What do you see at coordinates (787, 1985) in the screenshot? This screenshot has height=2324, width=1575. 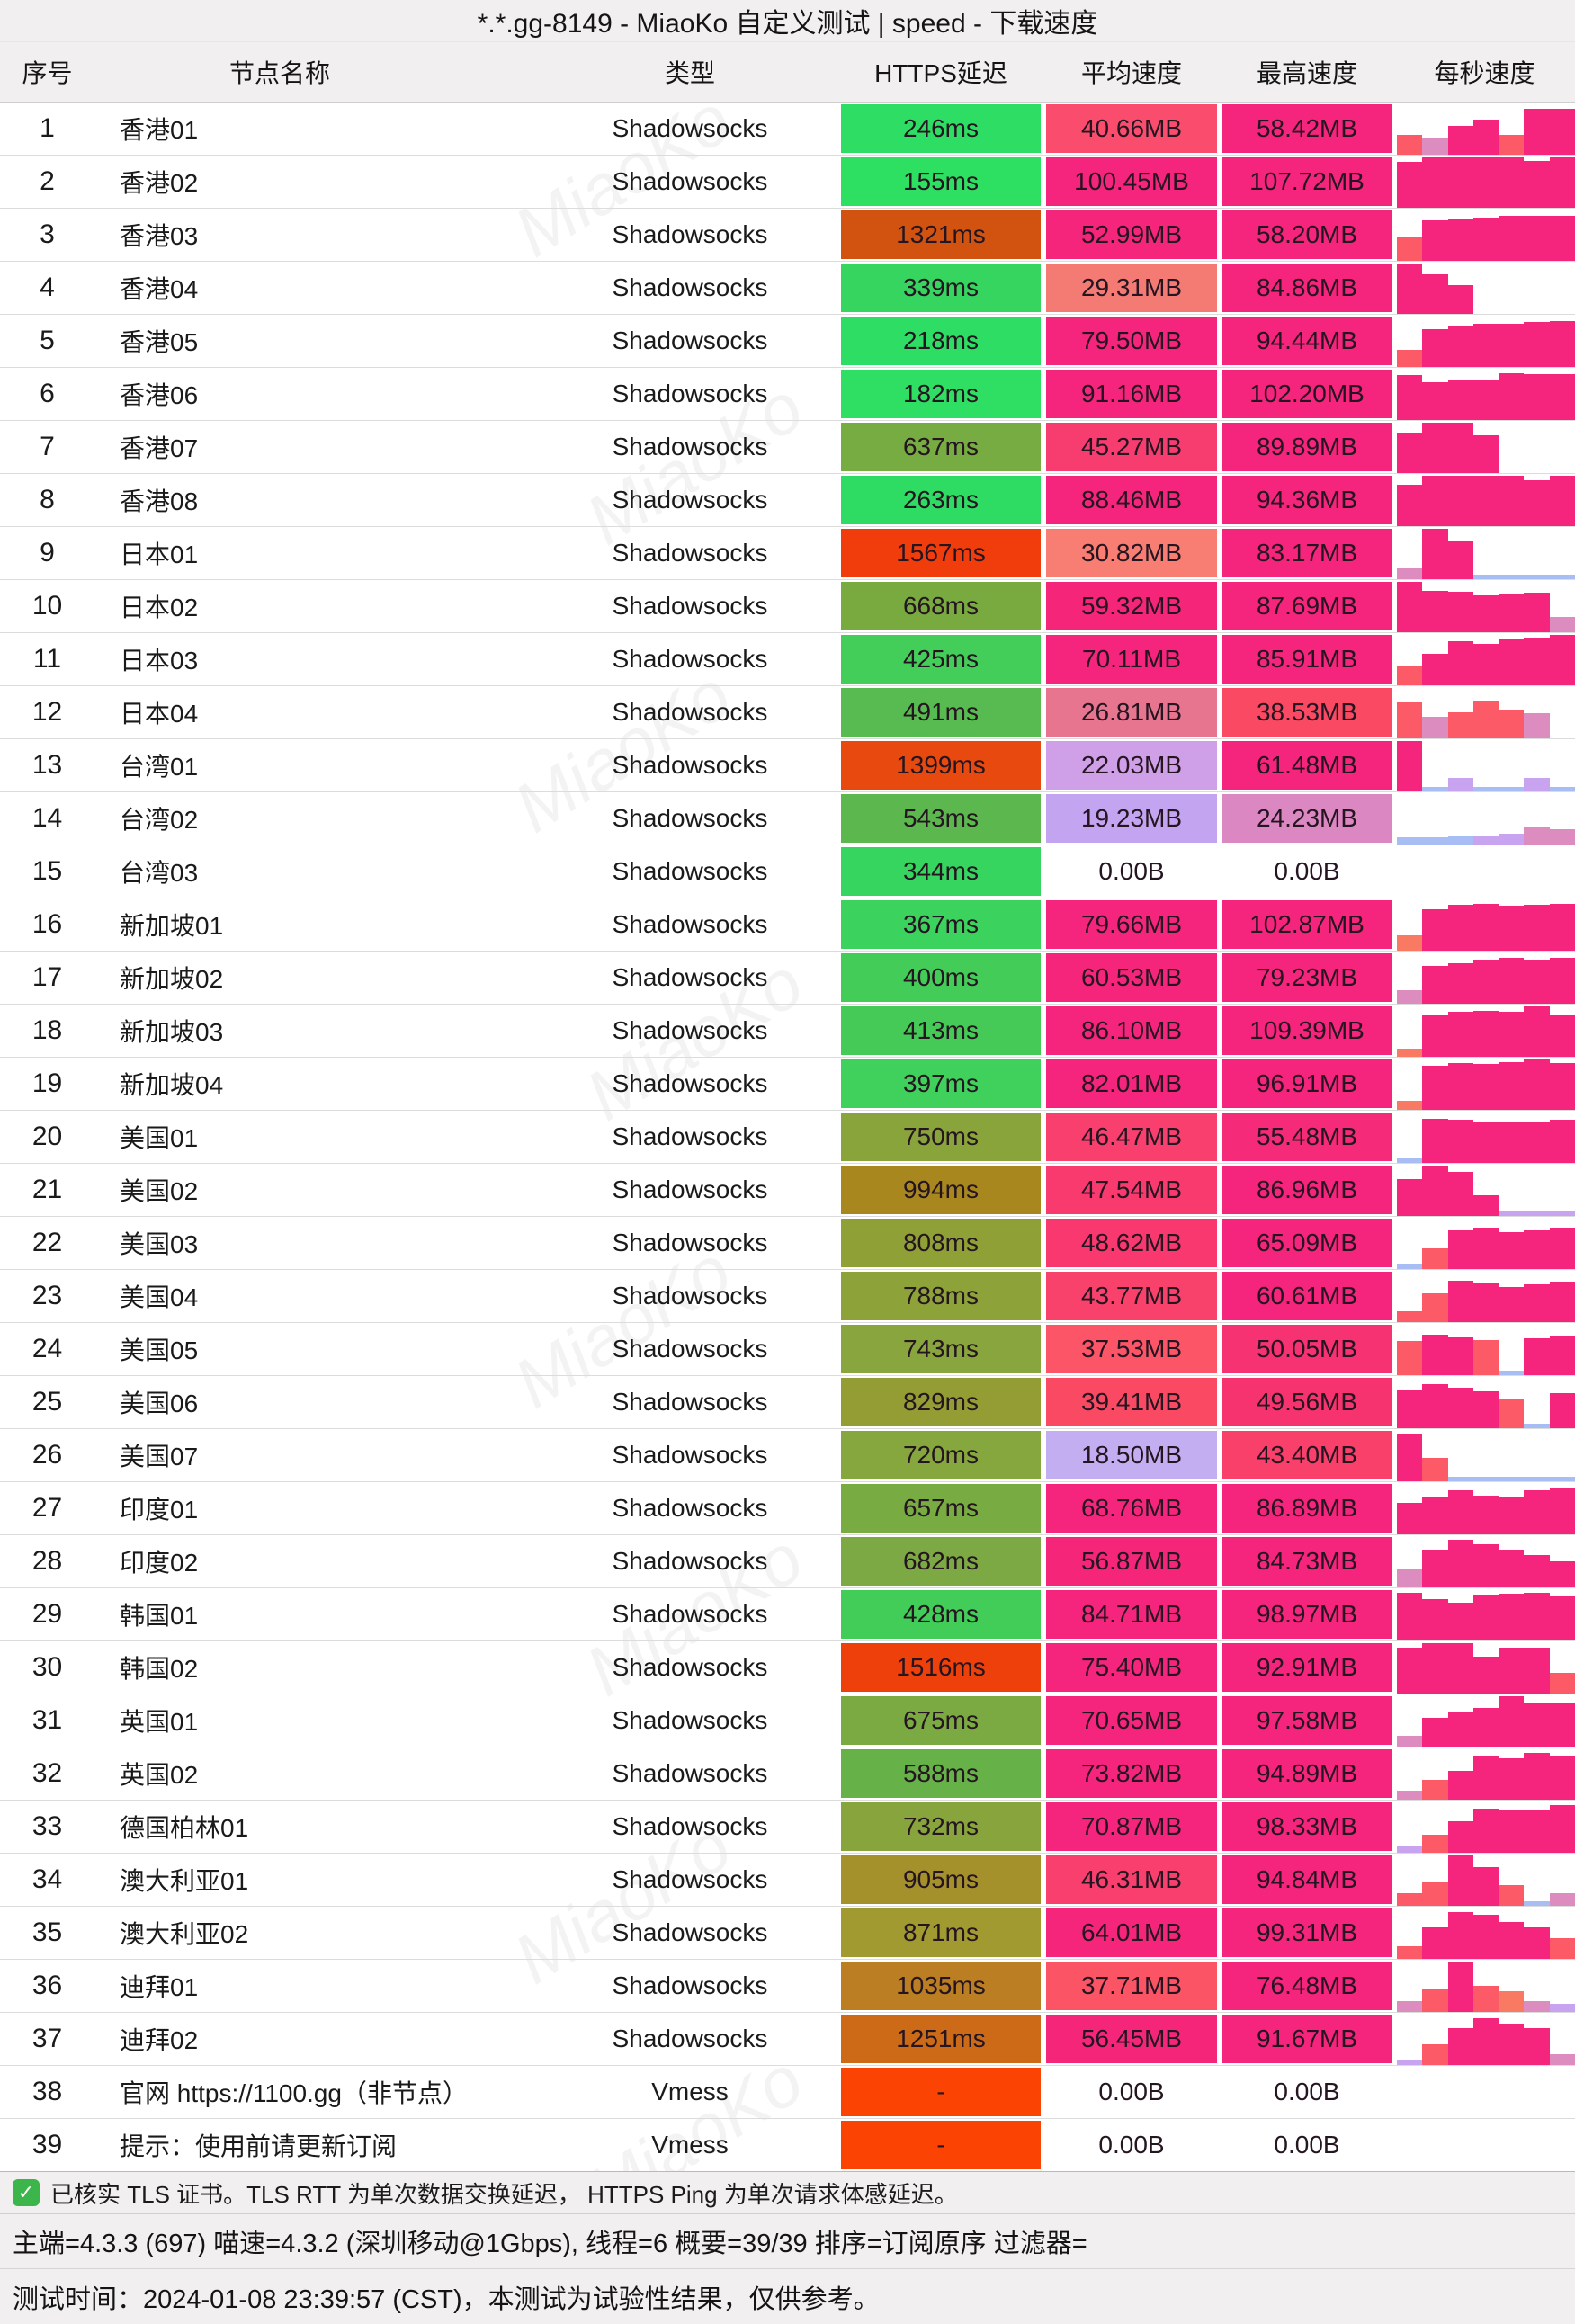 I see `table-row: 36 迪拜01 Shadowsocks 1035ms 37.71MB 76.48MB` at bounding box center [787, 1985].